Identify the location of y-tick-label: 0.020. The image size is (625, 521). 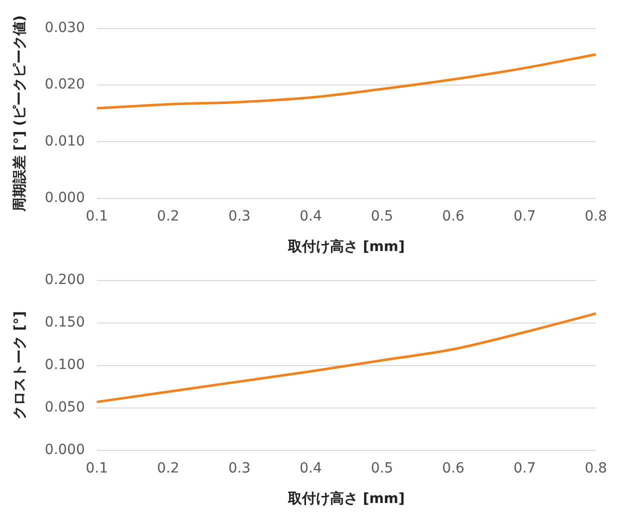
(64, 84).